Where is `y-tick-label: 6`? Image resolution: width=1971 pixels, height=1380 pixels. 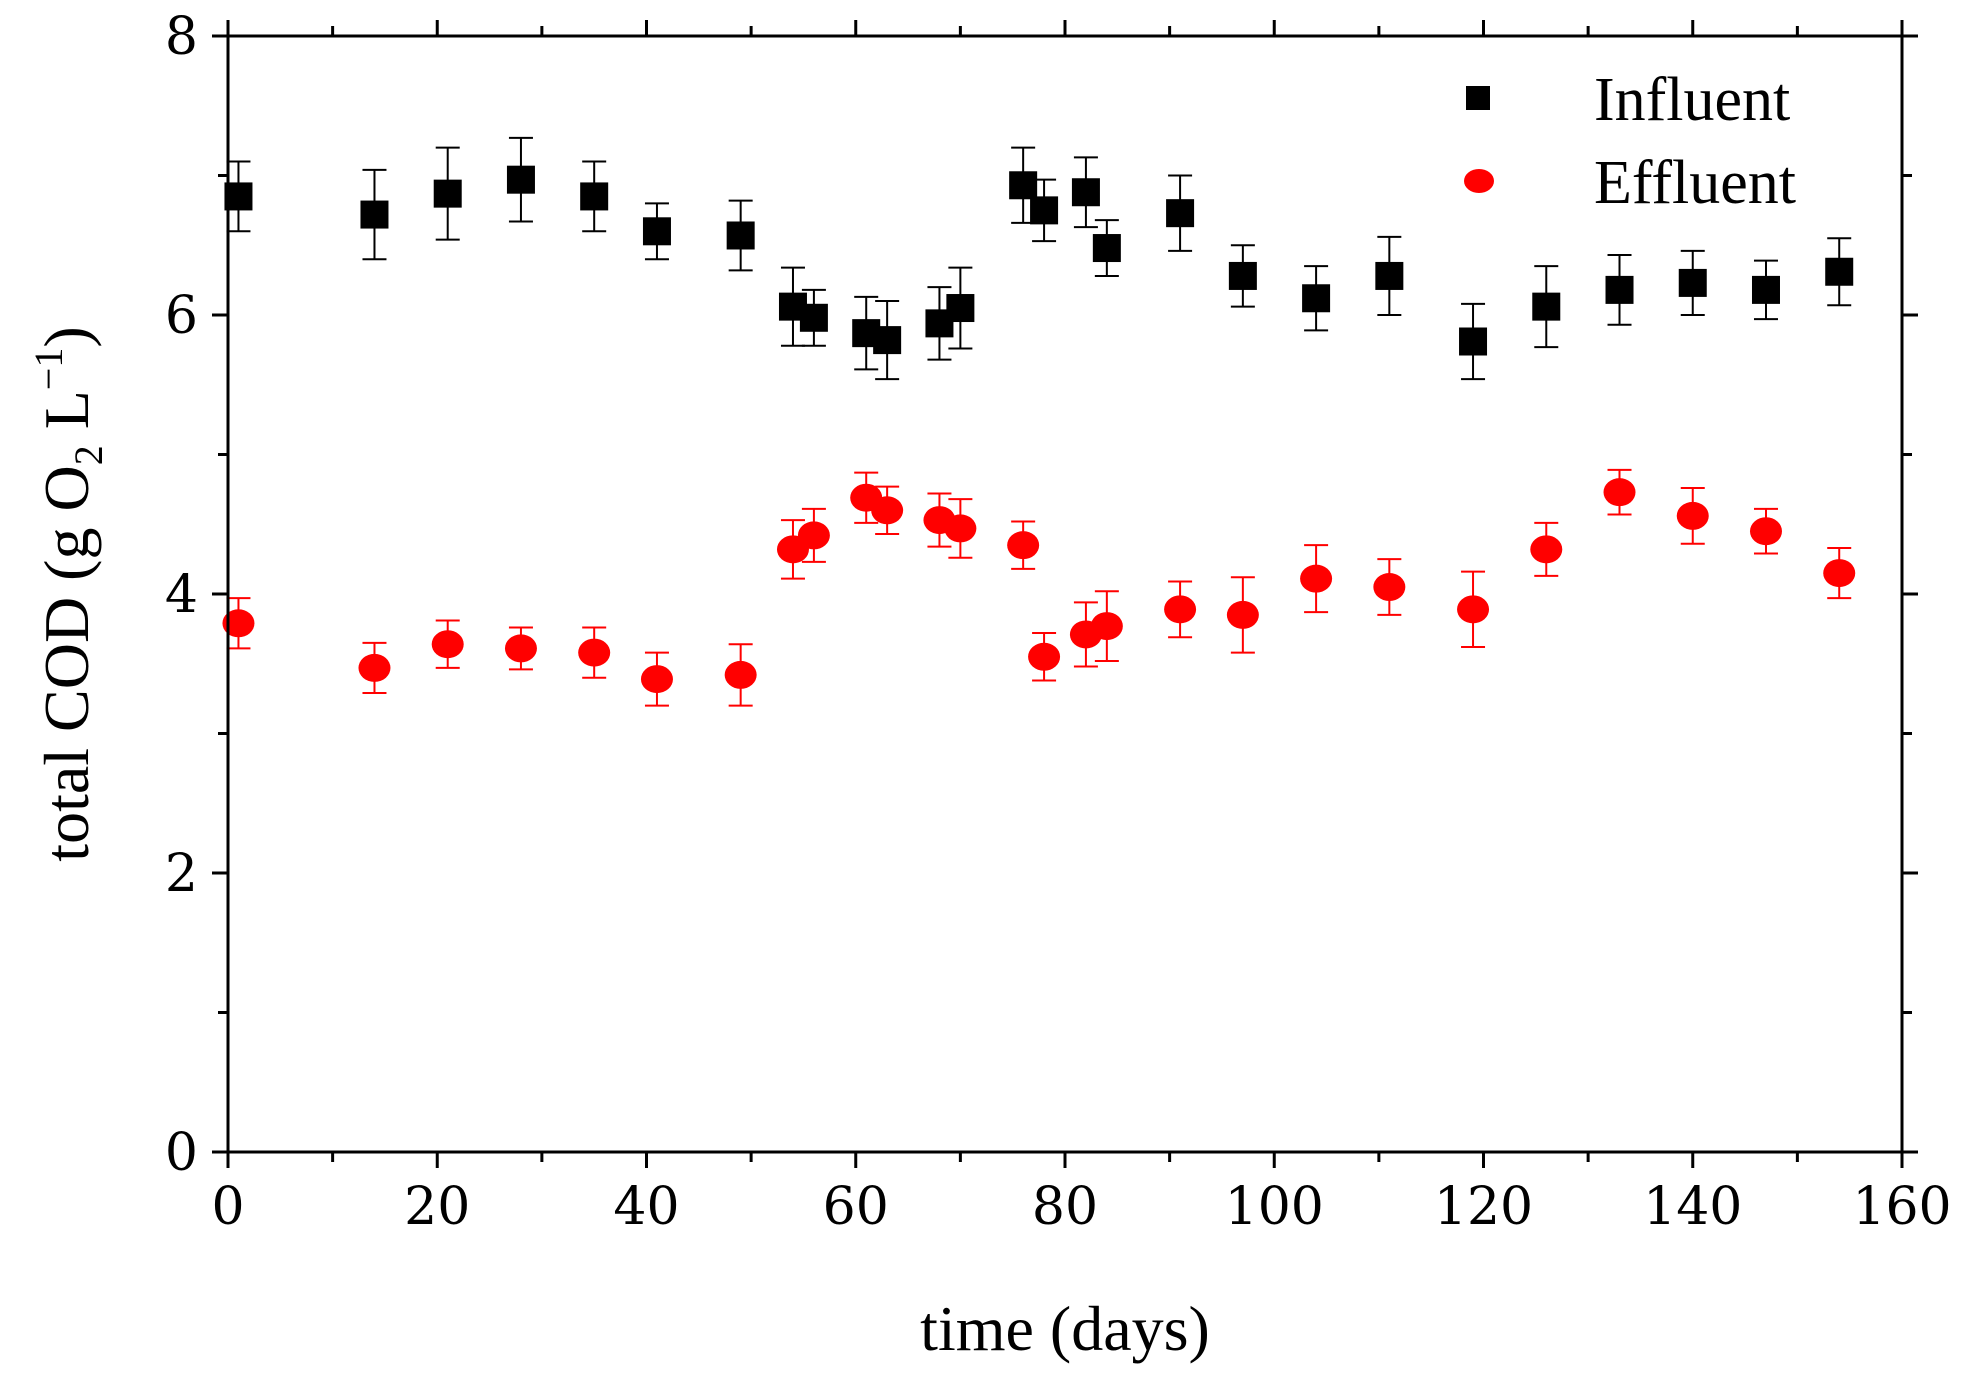
y-tick-label: 6 is located at coordinates (181, 316).